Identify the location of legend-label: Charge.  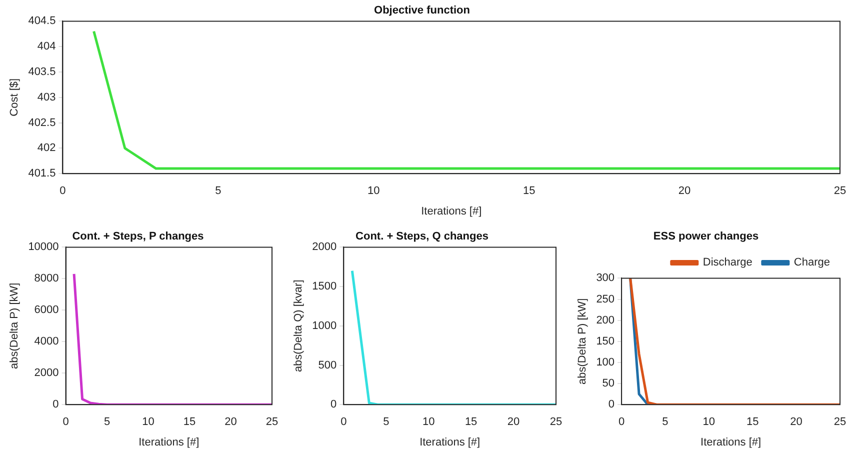
(812, 262).